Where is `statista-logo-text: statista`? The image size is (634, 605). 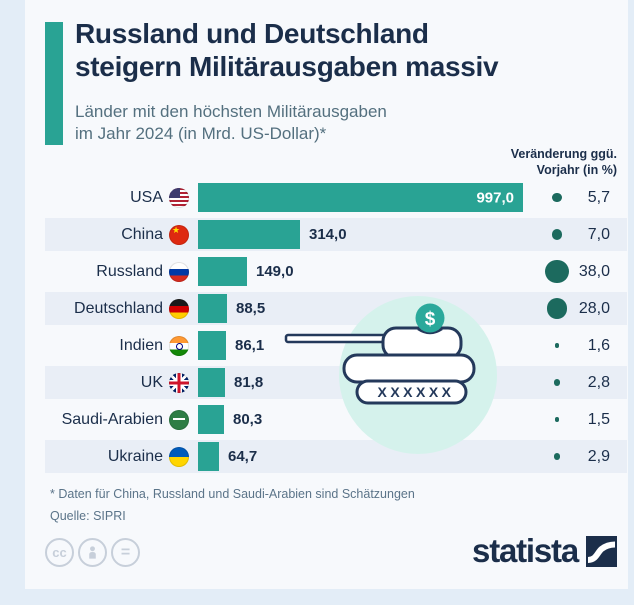 statista-logo-text: statista is located at coordinates (525, 550).